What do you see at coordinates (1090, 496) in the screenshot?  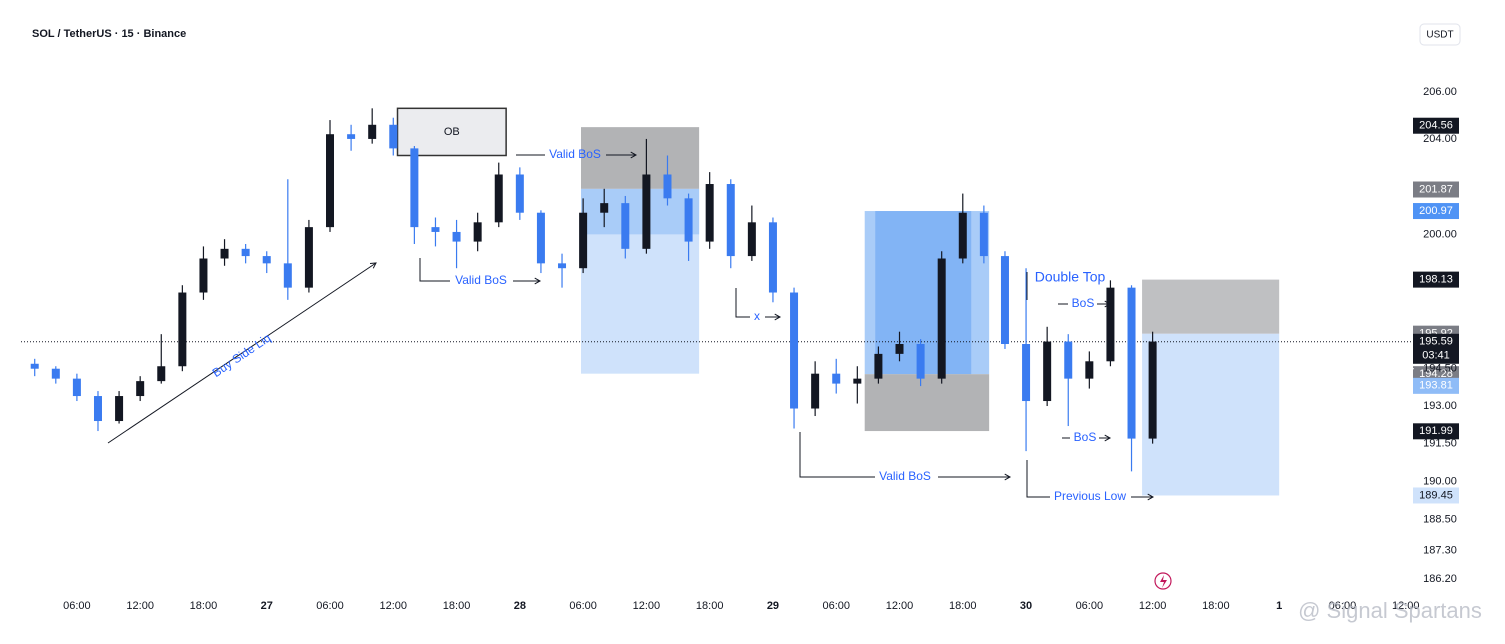 I see `annotation: Previous Low` at bounding box center [1090, 496].